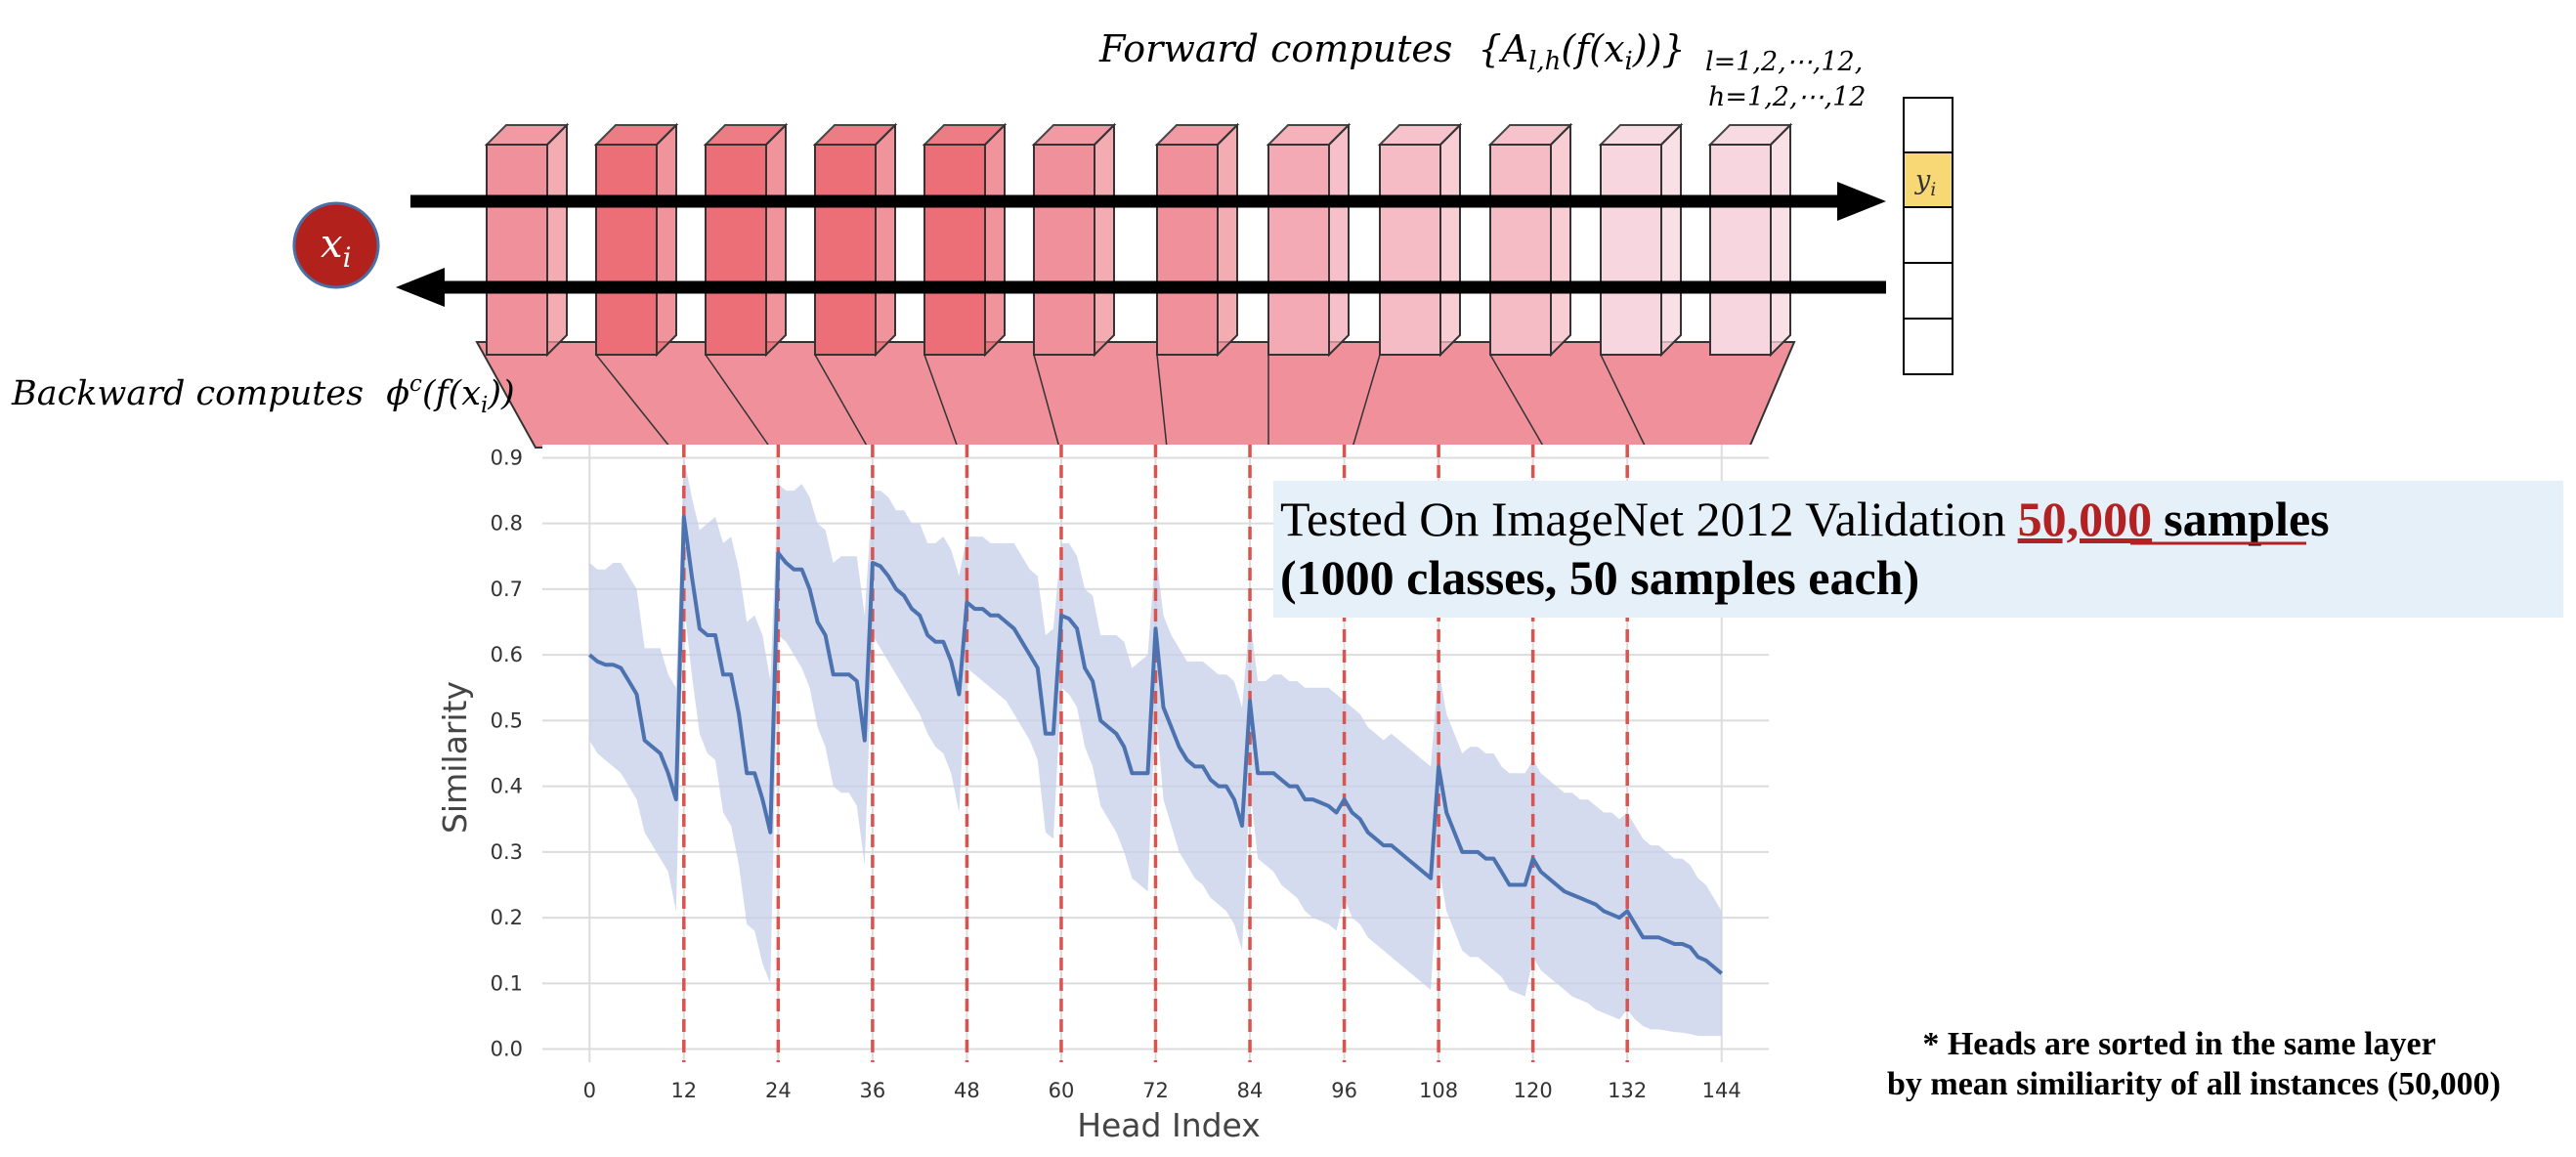 The height and width of the screenshot is (1157, 2576). What do you see at coordinates (507, 753) in the screenshot?
I see `y-ticks: 0.0 0.1 0.2 0.3 0.4 0.5 0.6 0.7 0.8 0.9` at bounding box center [507, 753].